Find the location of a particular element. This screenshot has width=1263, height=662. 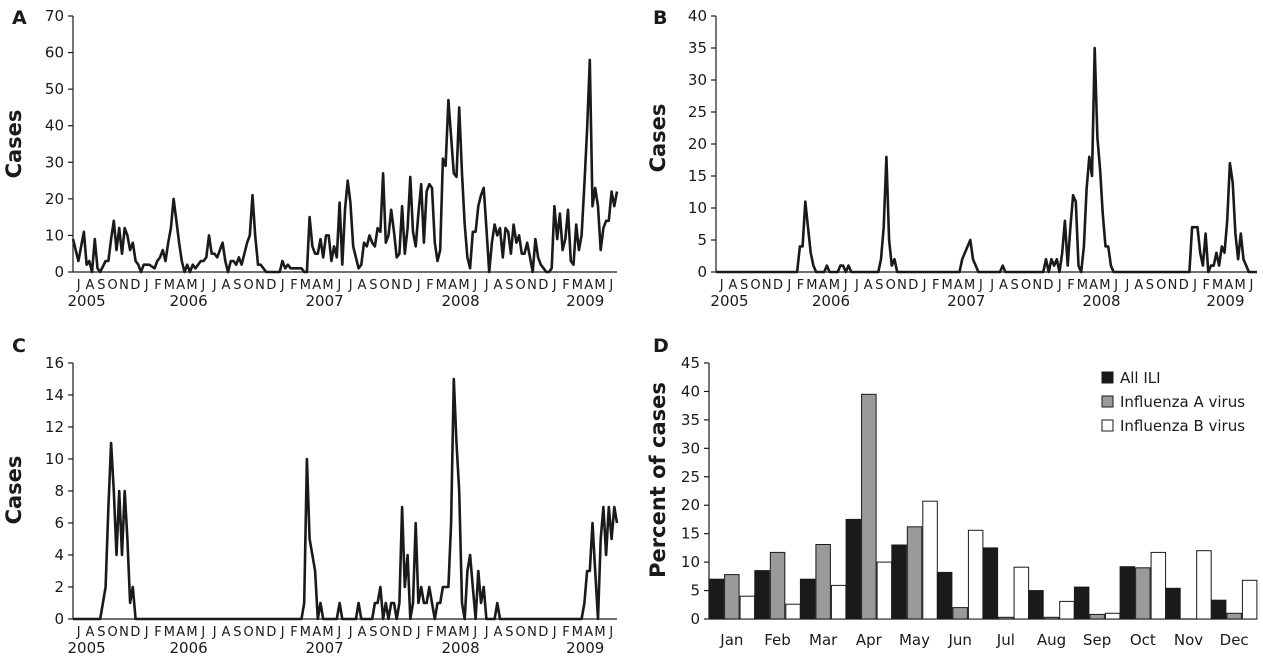

x-year-label: 2008 is located at coordinates (461, 648).